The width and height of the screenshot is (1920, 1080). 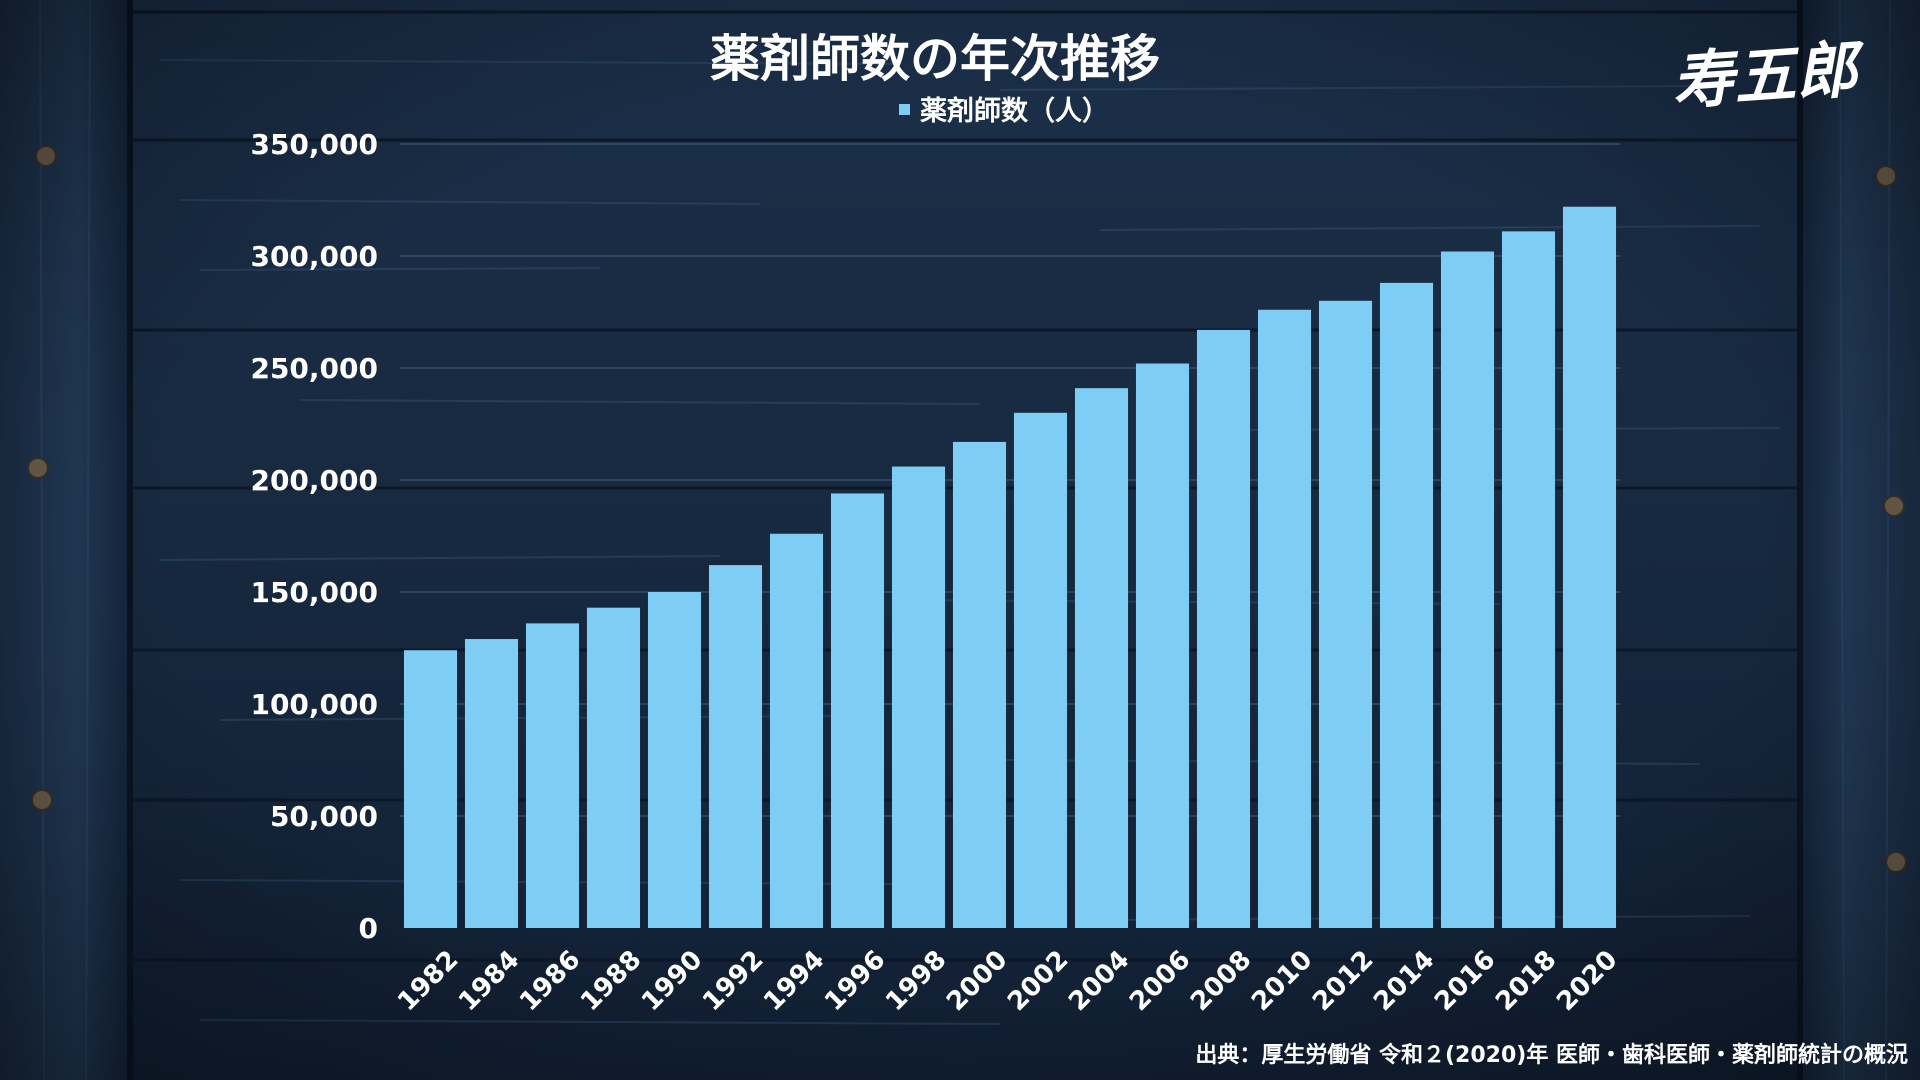 What do you see at coordinates (491, 783) in the screenshot?
I see `bar-1984` at bounding box center [491, 783].